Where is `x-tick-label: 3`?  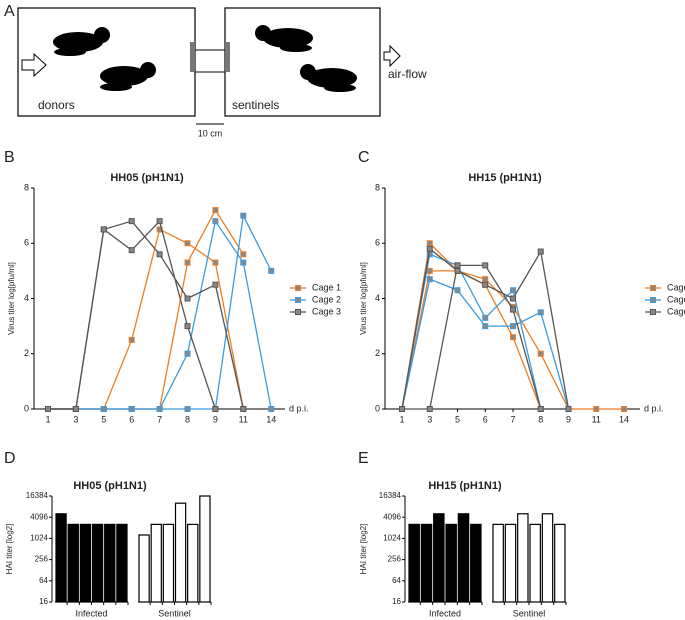 x-tick-label: 3 is located at coordinates (75, 419).